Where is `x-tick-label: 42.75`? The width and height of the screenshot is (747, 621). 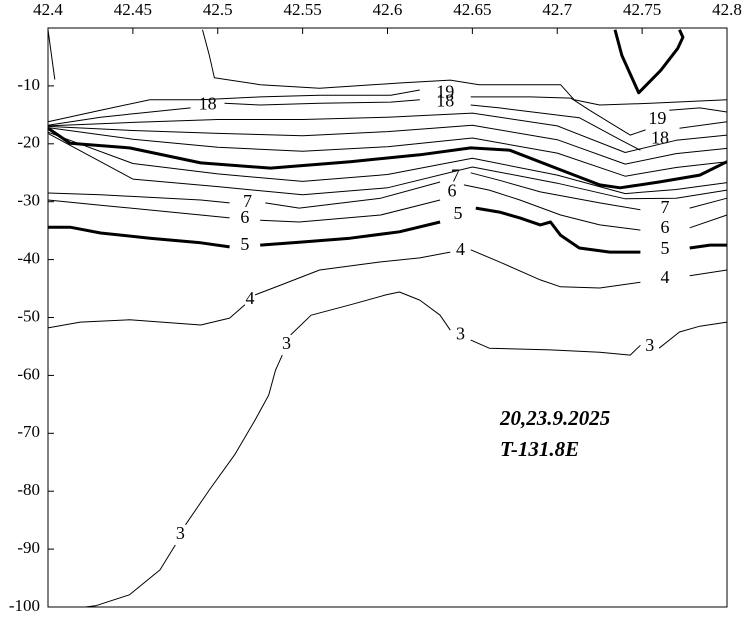
x-tick-label: 42.75 is located at coordinates (642, 9).